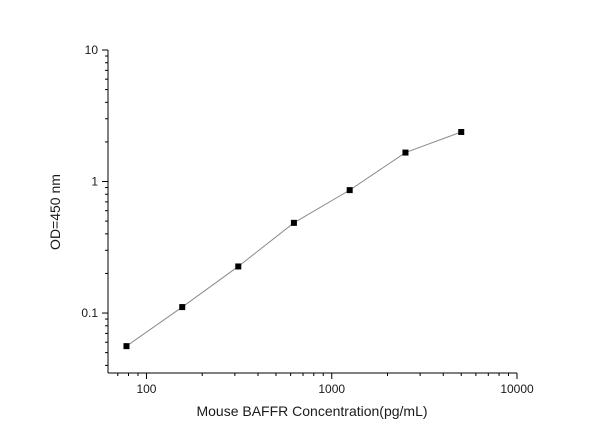  What do you see at coordinates (55, 212) in the screenshot?
I see `y-axis-title: OD=450 nm` at bounding box center [55, 212].